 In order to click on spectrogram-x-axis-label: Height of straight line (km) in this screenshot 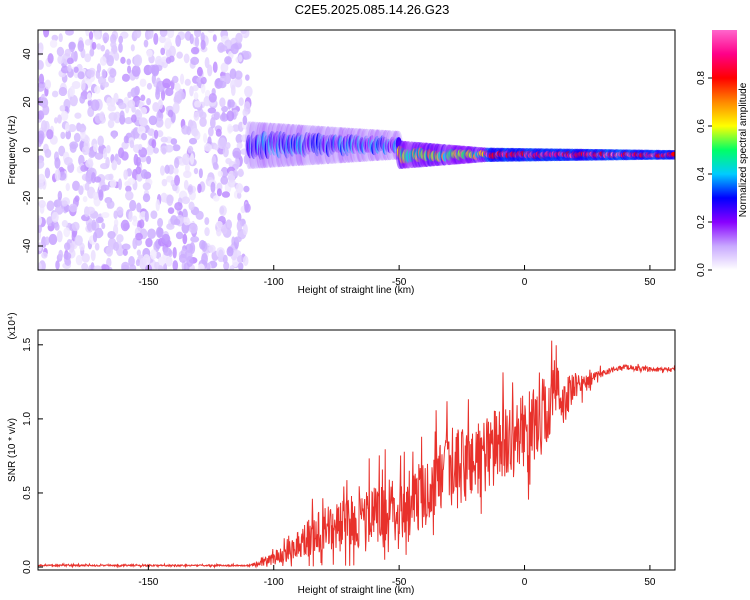, I will do `click(356, 290)`.